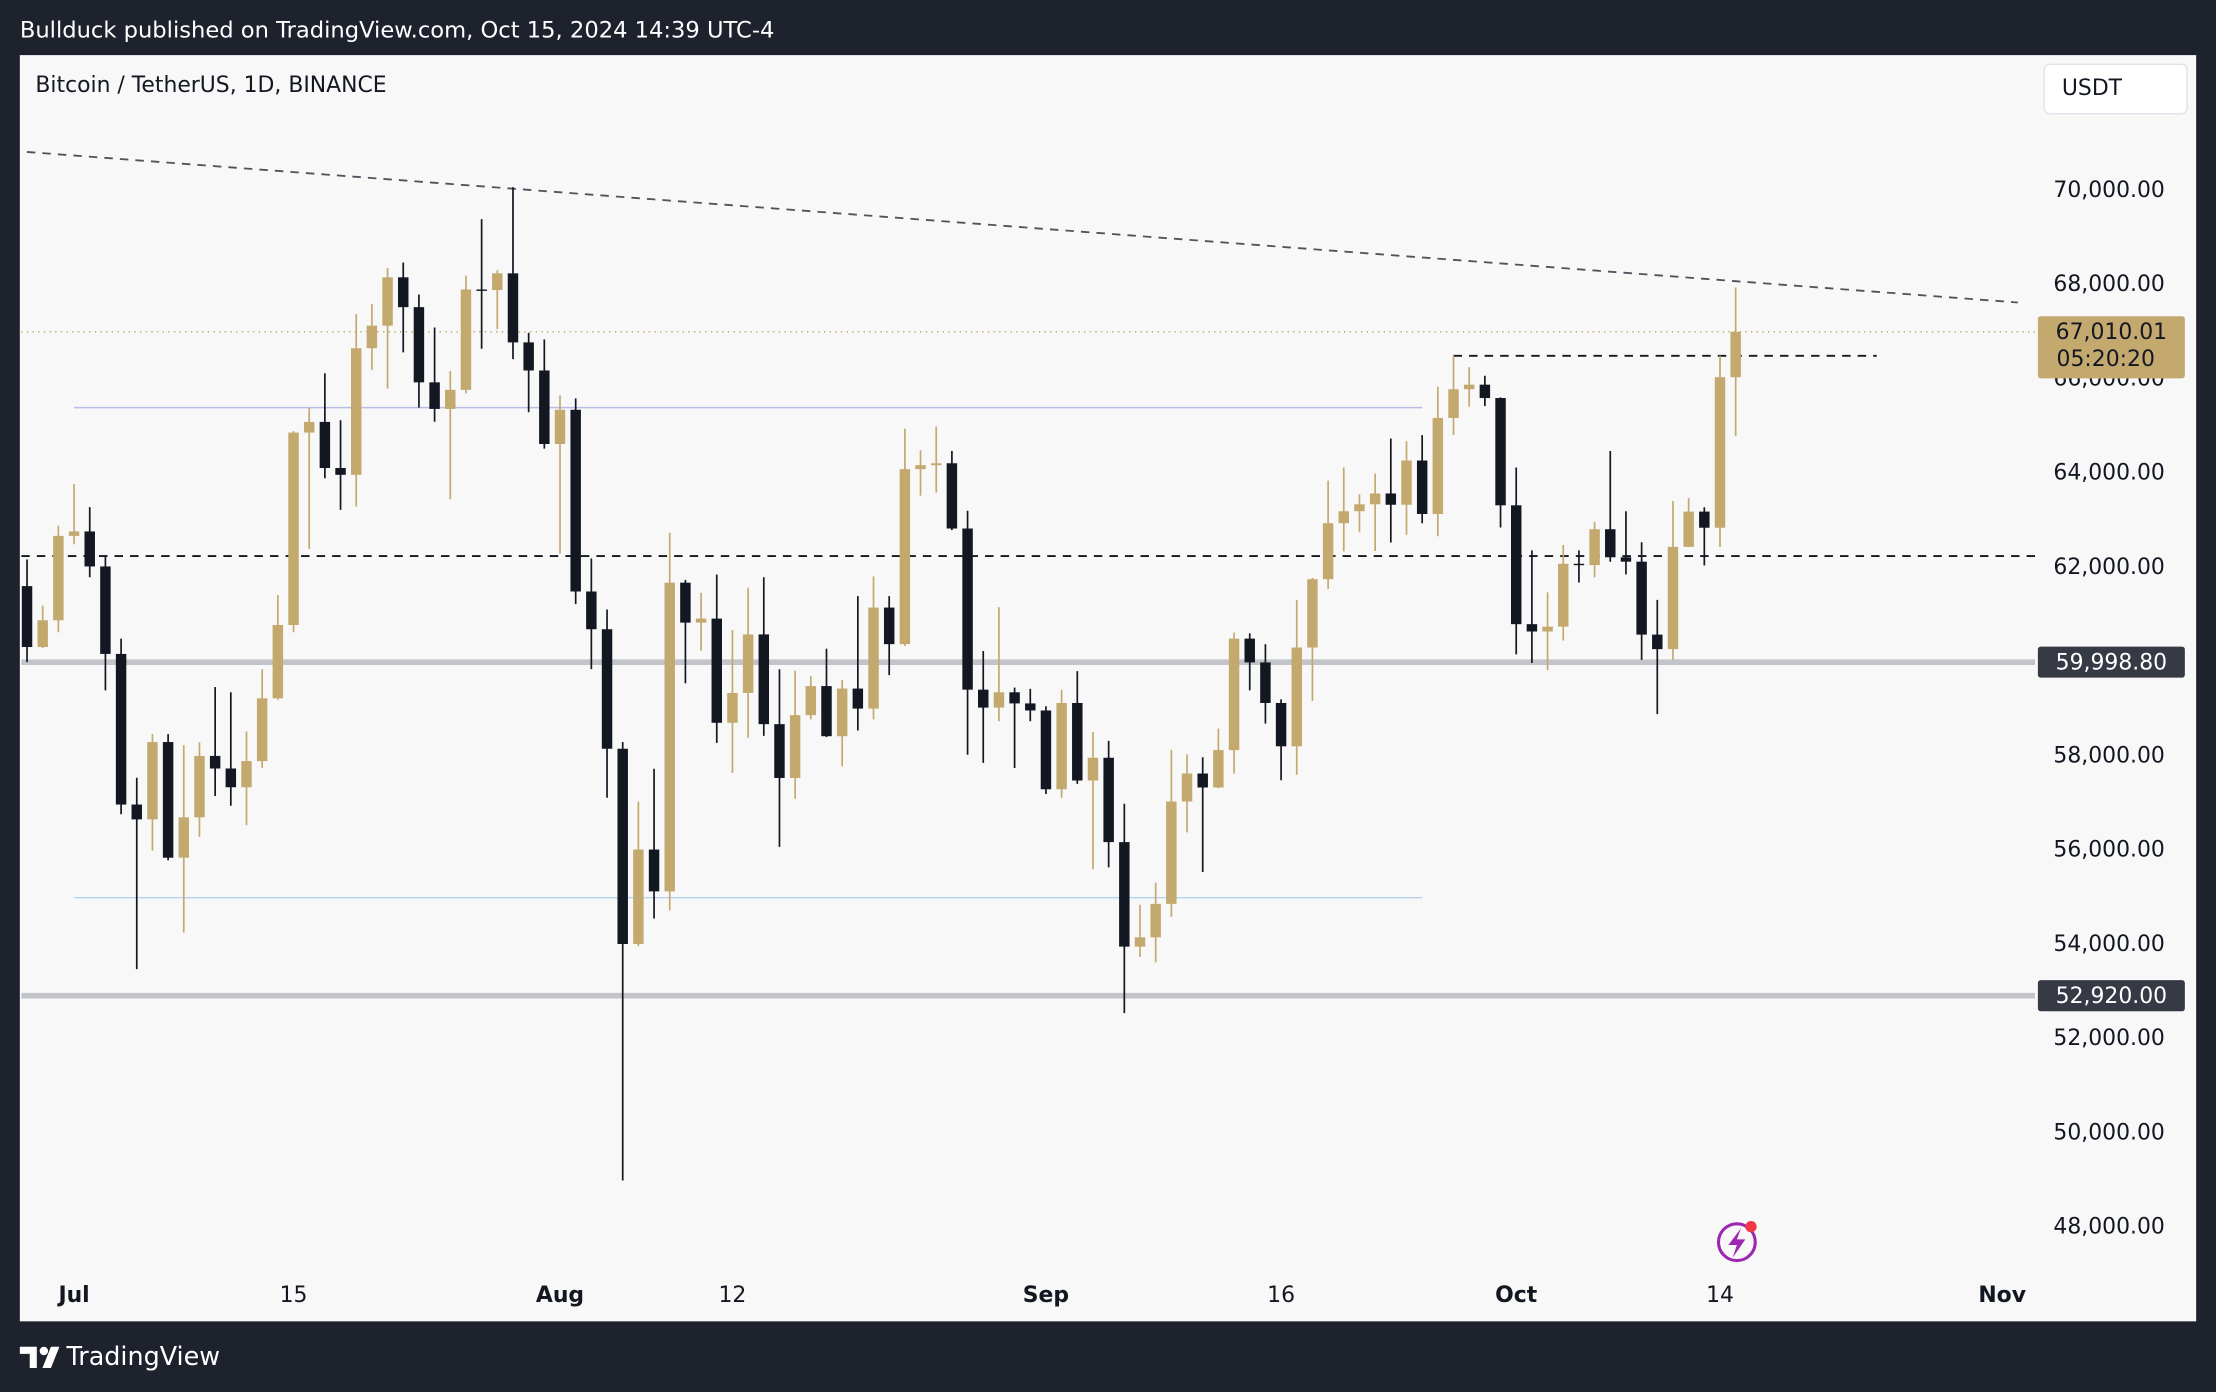 The height and width of the screenshot is (1392, 2216). What do you see at coordinates (2108, 473) in the screenshot?
I see `y-tick-label: 64,000.00` at bounding box center [2108, 473].